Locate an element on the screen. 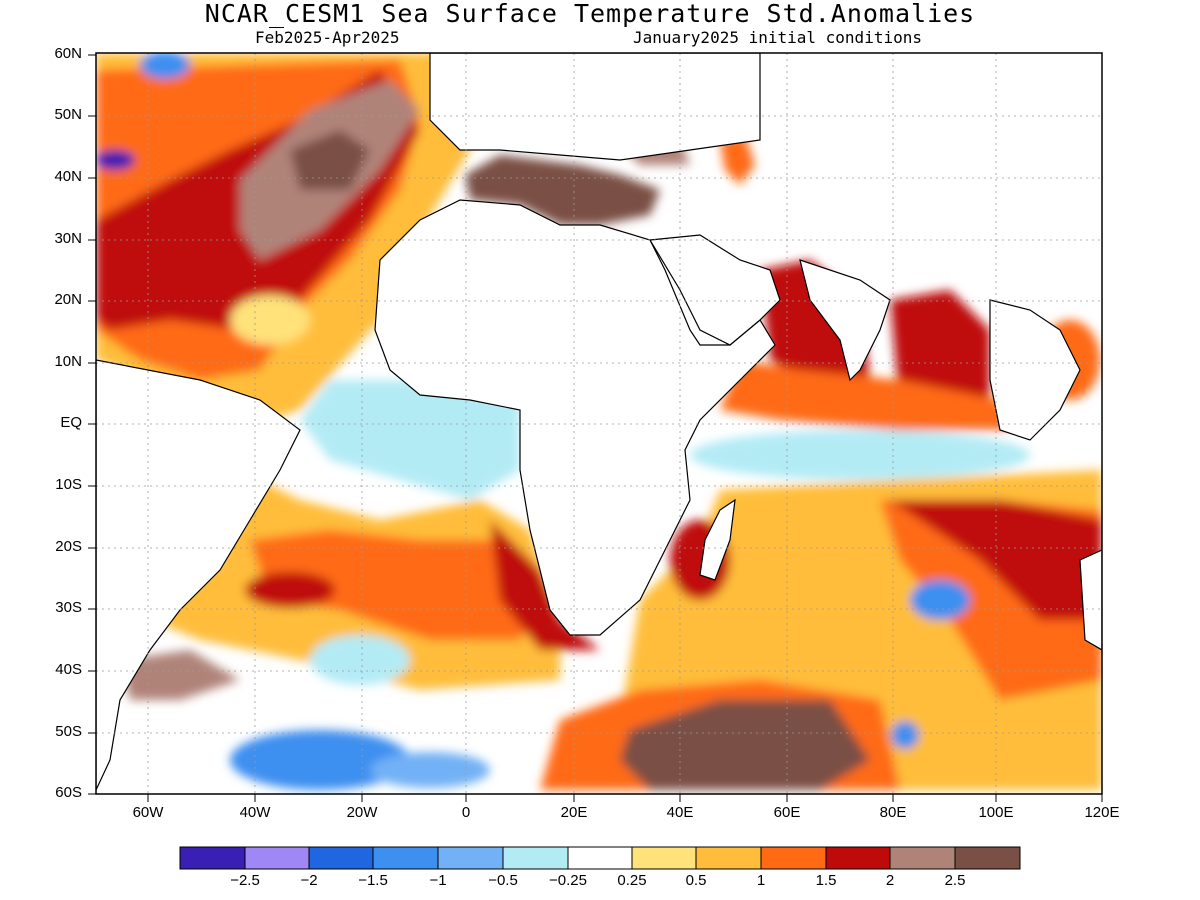 The width and height of the screenshot is (1200, 900). india-outline is located at coordinates (845, 320).